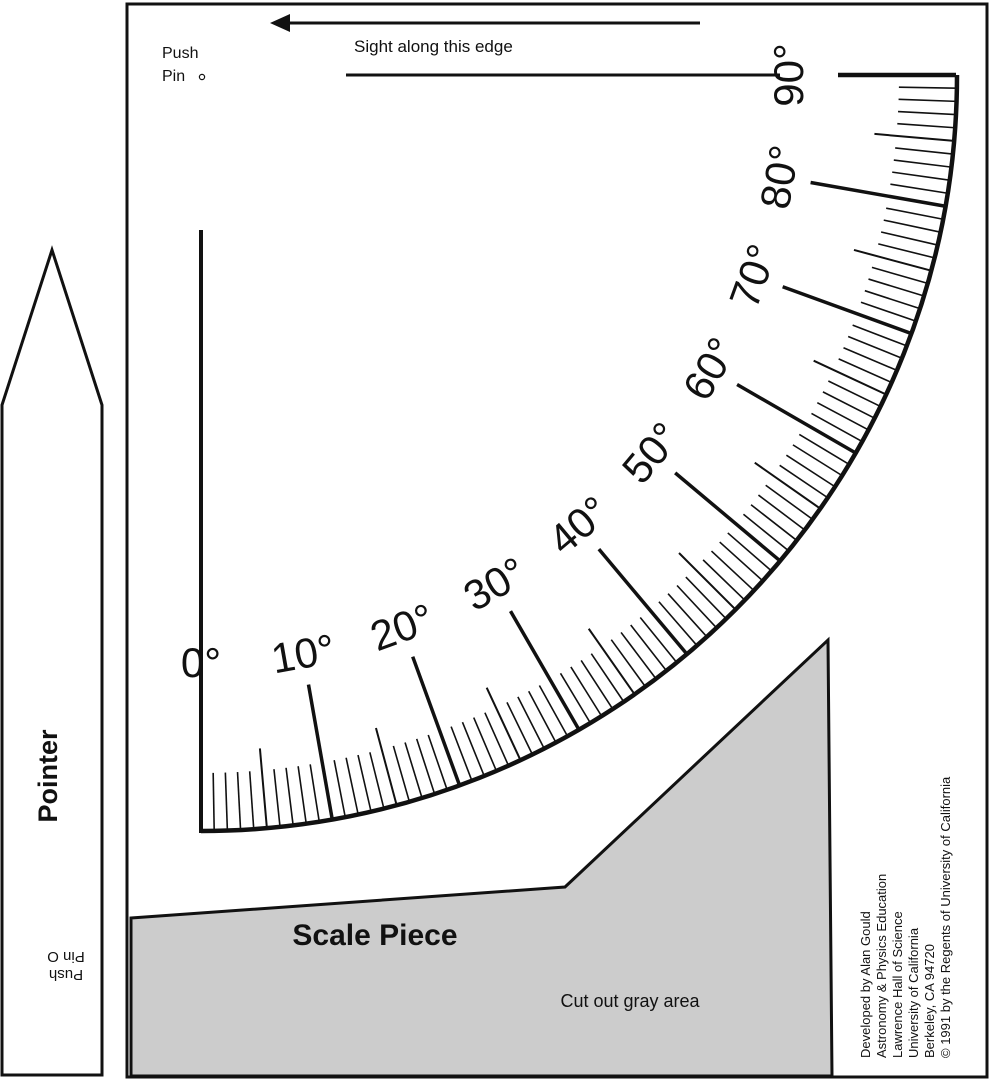  Describe the element at coordinates (52, 662) in the screenshot. I see `pointer-piece: Pointer Push Pin O` at that location.